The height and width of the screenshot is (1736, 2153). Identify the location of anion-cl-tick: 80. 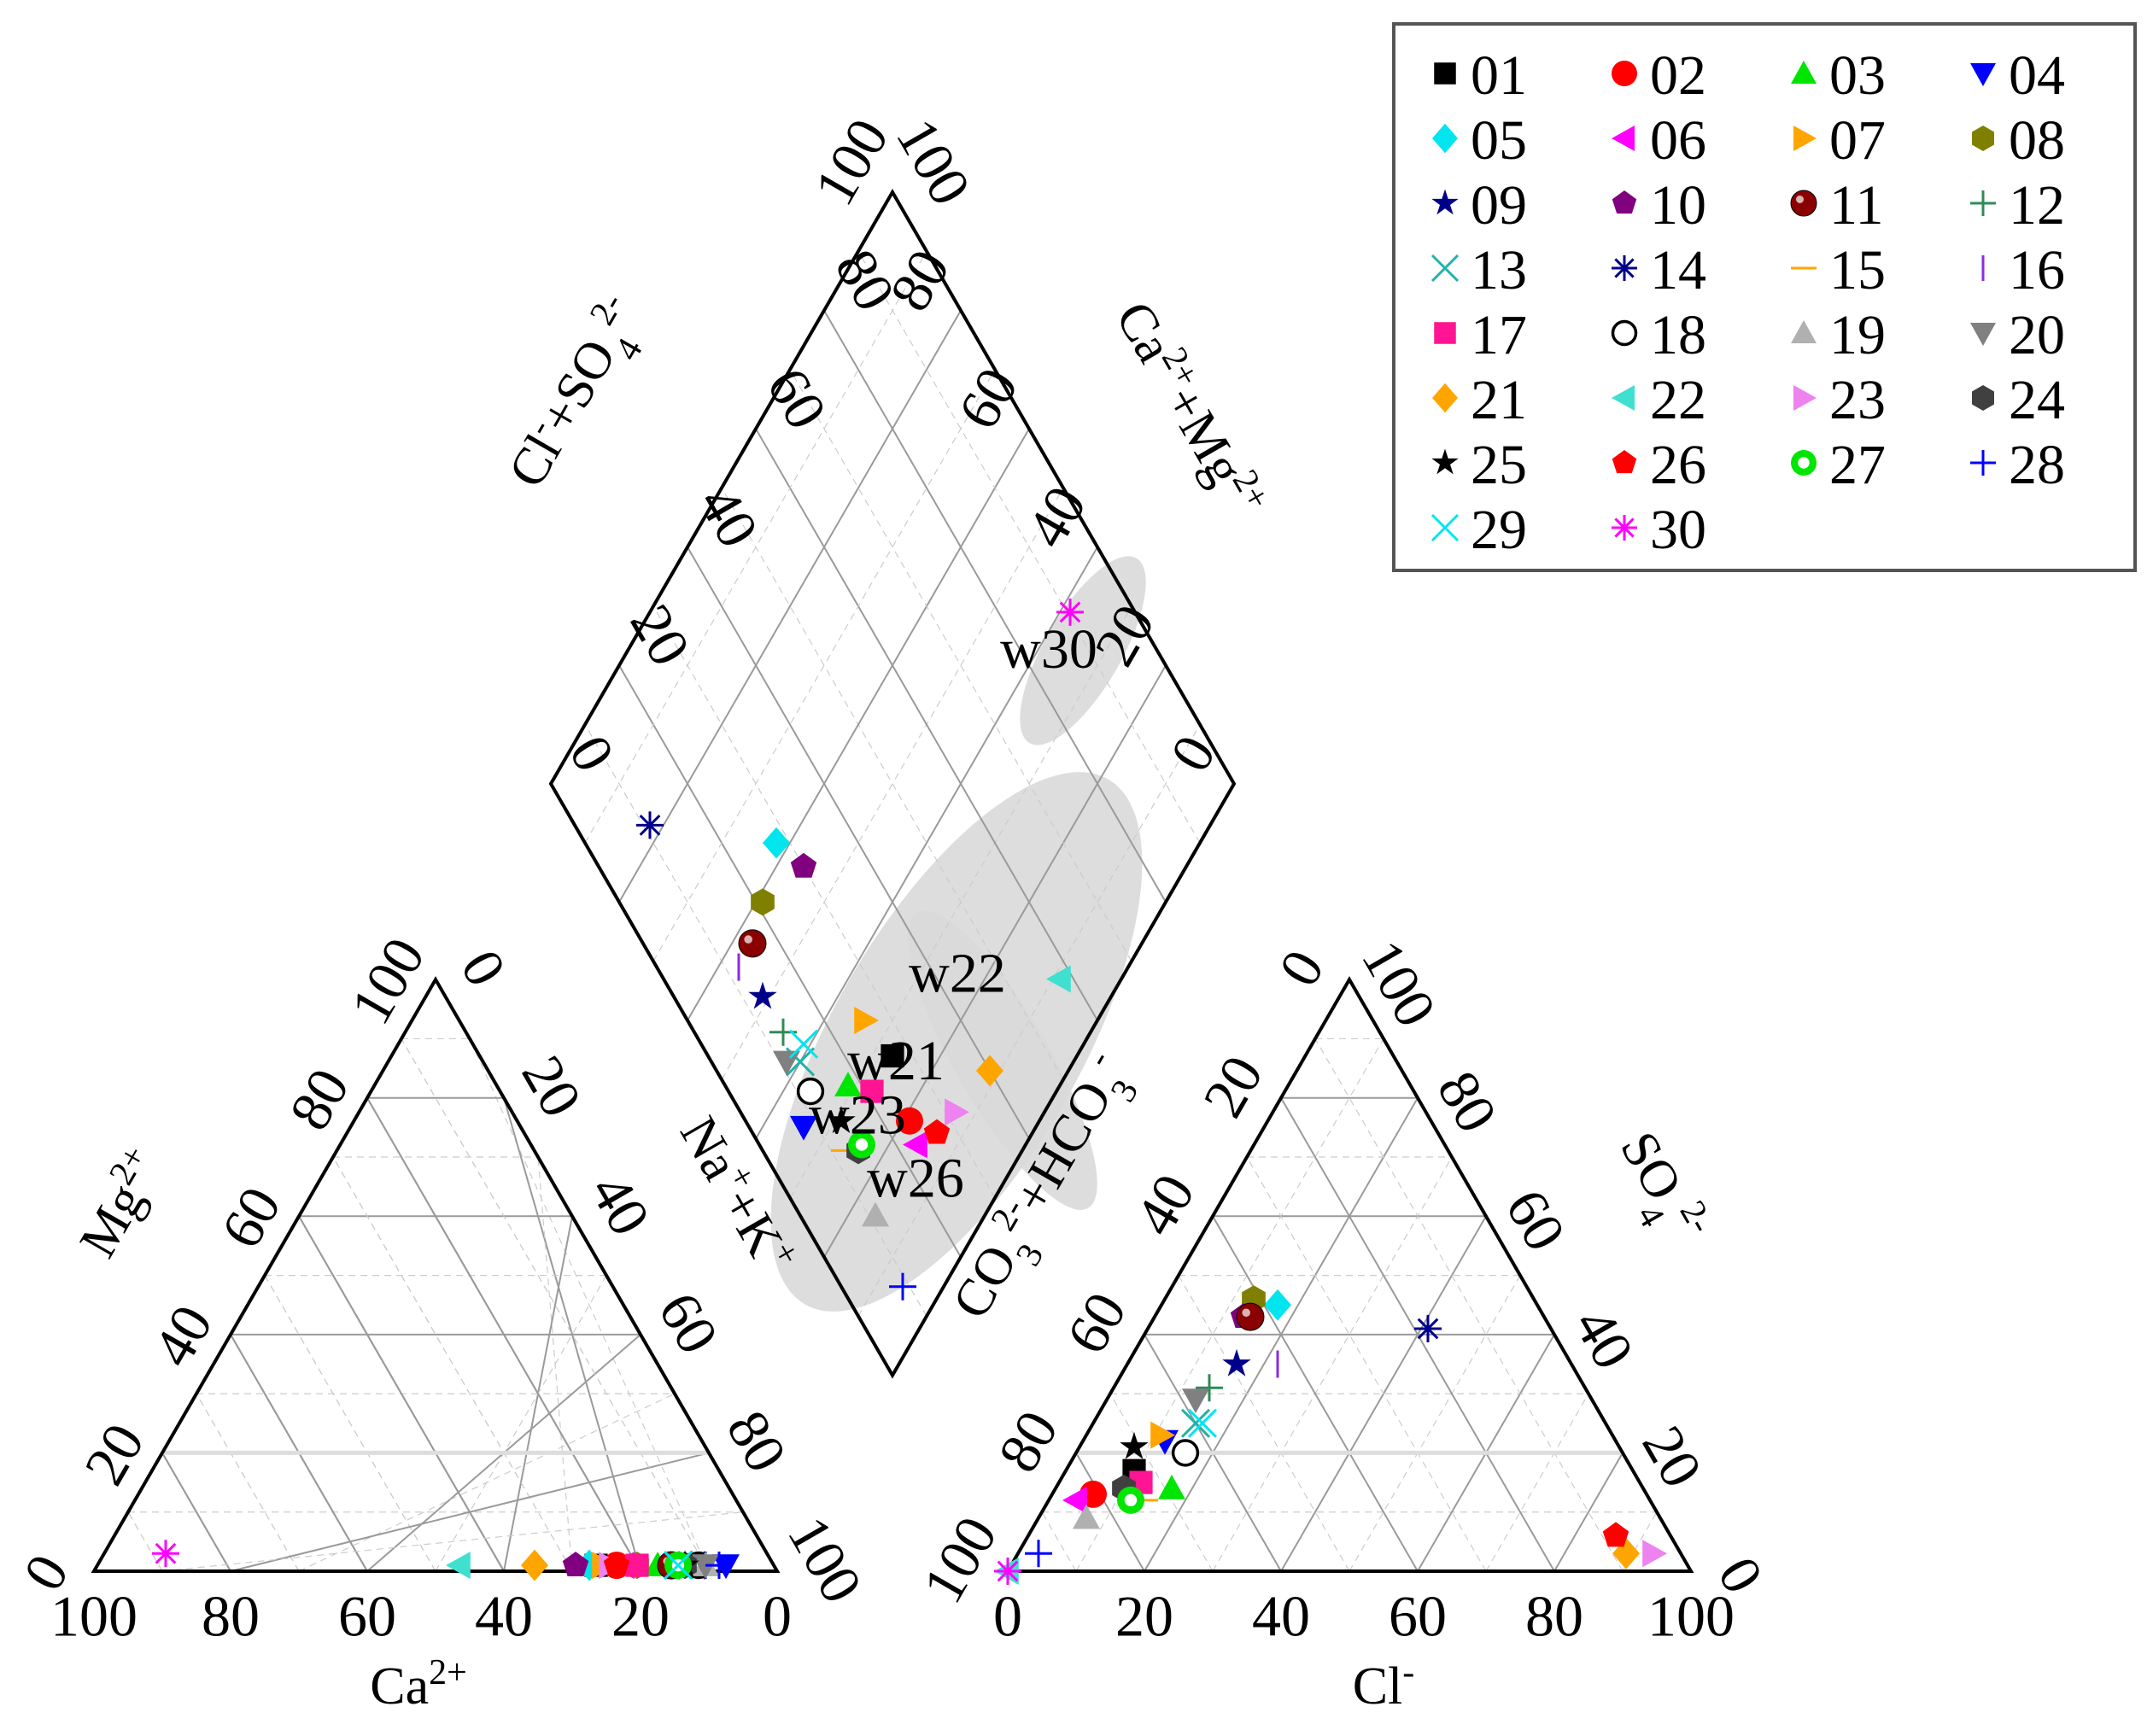
(1554, 1617).